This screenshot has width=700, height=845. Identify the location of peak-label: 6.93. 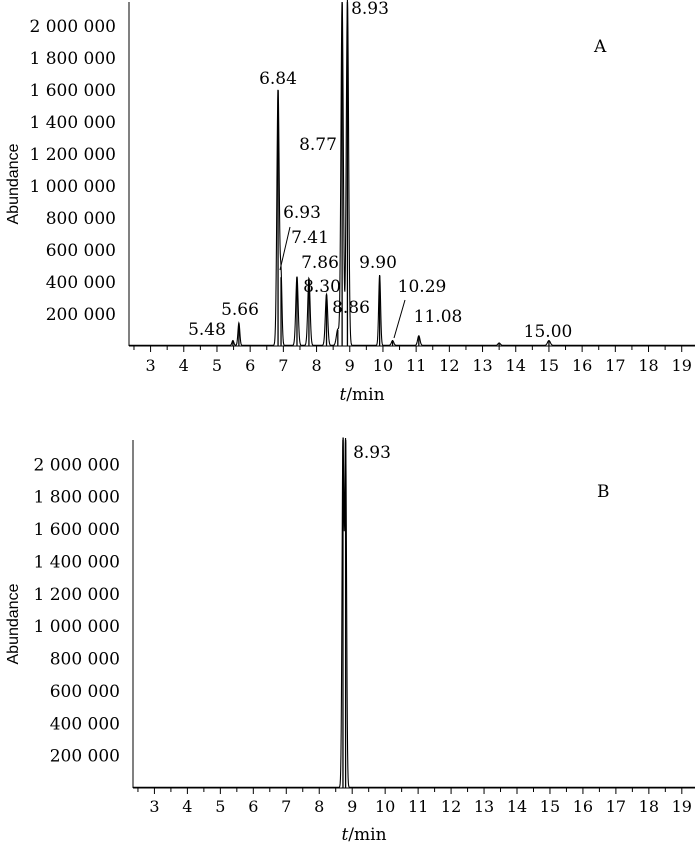
(302, 213).